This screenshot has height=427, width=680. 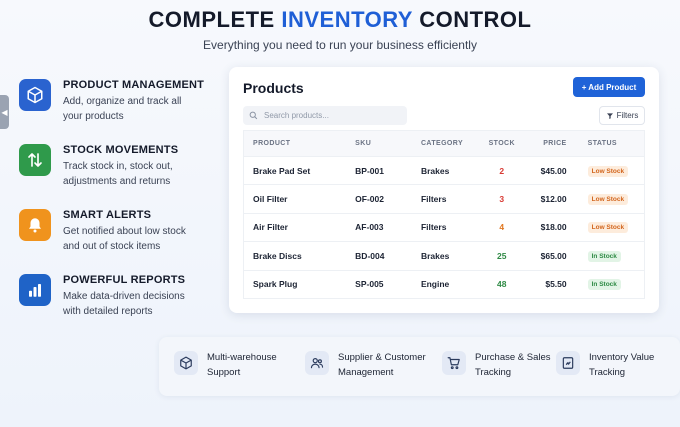 What do you see at coordinates (35, 160) in the screenshot?
I see `swap-arrows-icon` at bounding box center [35, 160].